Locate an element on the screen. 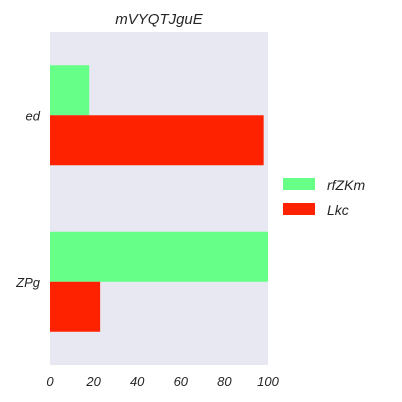  legend-swatch-rfZKm is located at coordinates (299, 184).